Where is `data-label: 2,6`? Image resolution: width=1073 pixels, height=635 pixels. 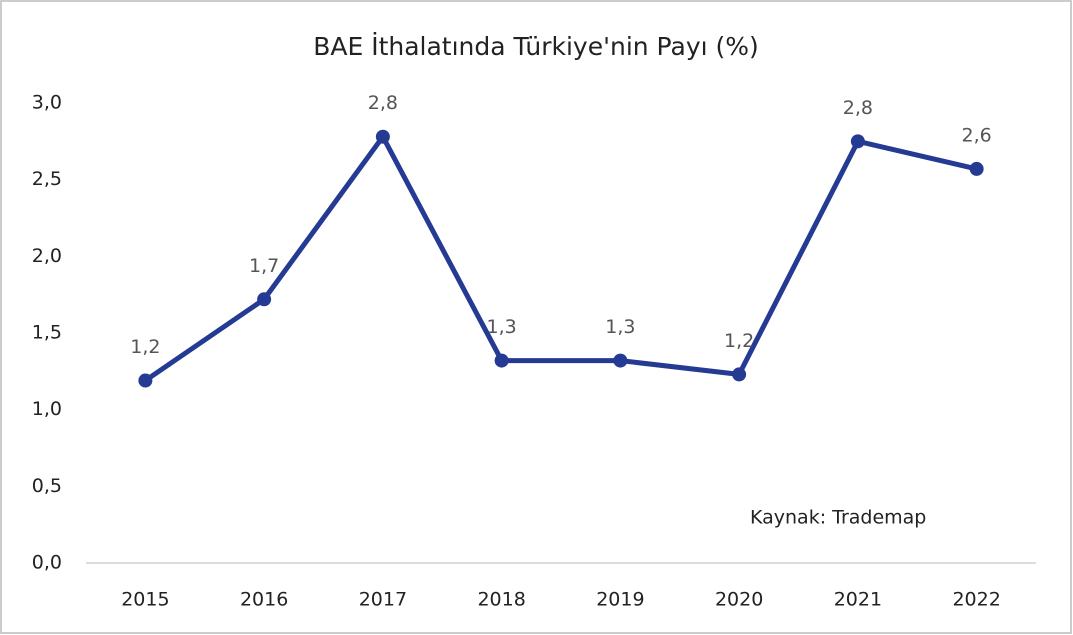 data-label: 2,6 is located at coordinates (977, 135).